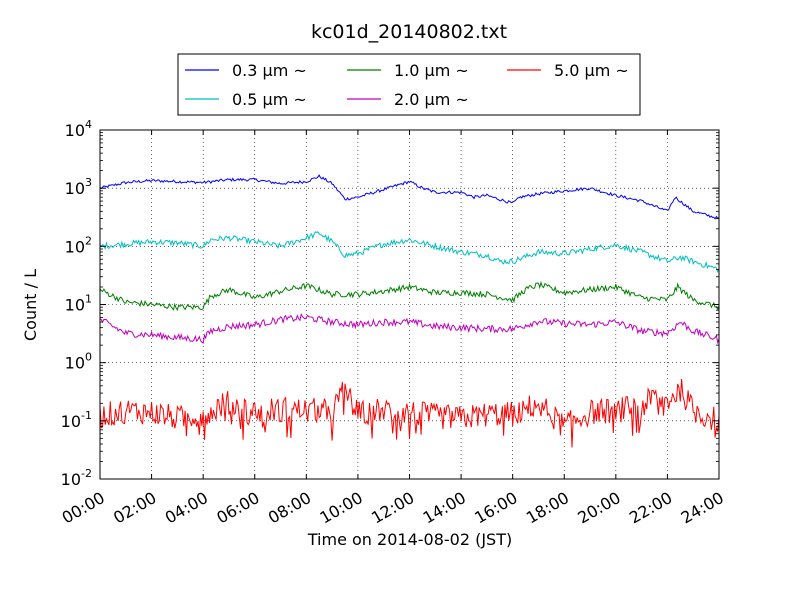 The width and height of the screenshot is (800, 600). I want to click on legend-entries: 0.3 μm ~ 0.5 μm ~ 1.0 μm ~ 2.0 μm ~ 5.0 μm ~, so click(407, 85).